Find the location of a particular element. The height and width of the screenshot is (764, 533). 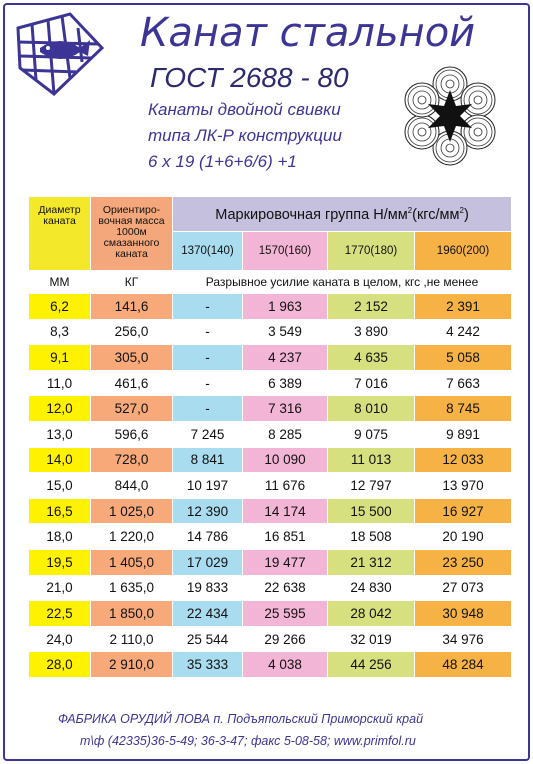

table-cell: 32 019 is located at coordinates (371, 639).